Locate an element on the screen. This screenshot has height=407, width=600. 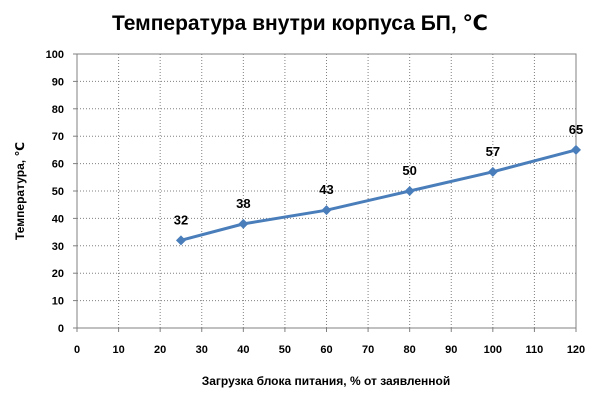
y-tick-label: 0 is located at coordinates (61, 329).